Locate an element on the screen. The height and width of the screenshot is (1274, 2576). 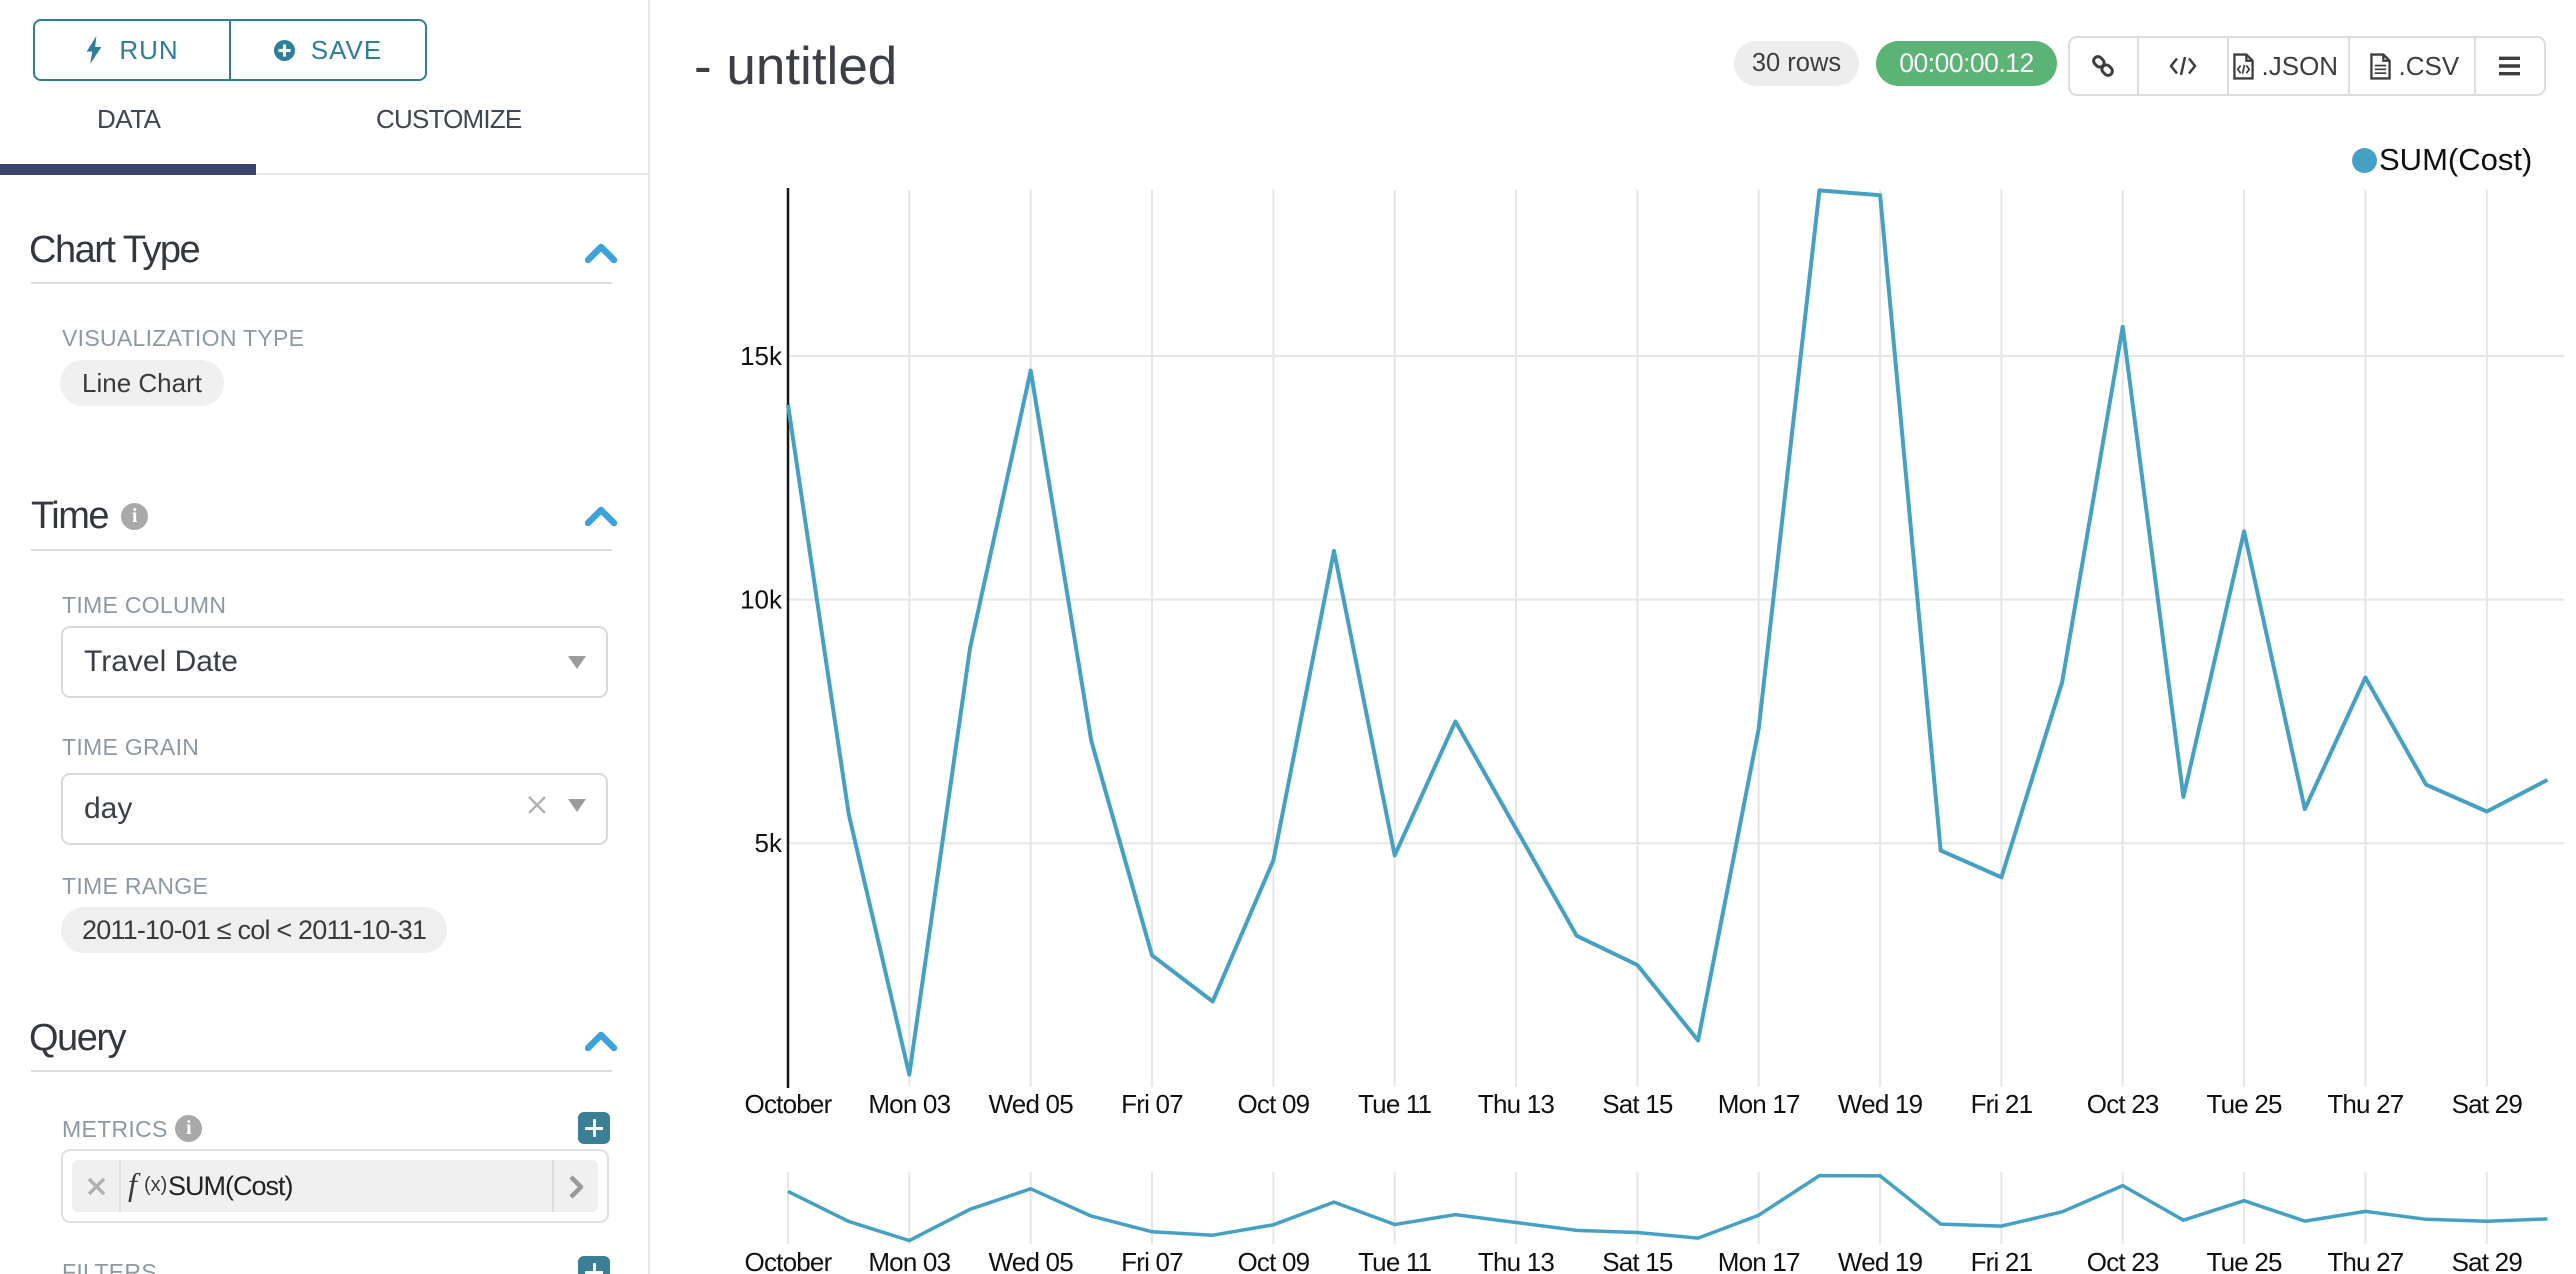
svg-text: 15k is located at coordinates (761, 356).